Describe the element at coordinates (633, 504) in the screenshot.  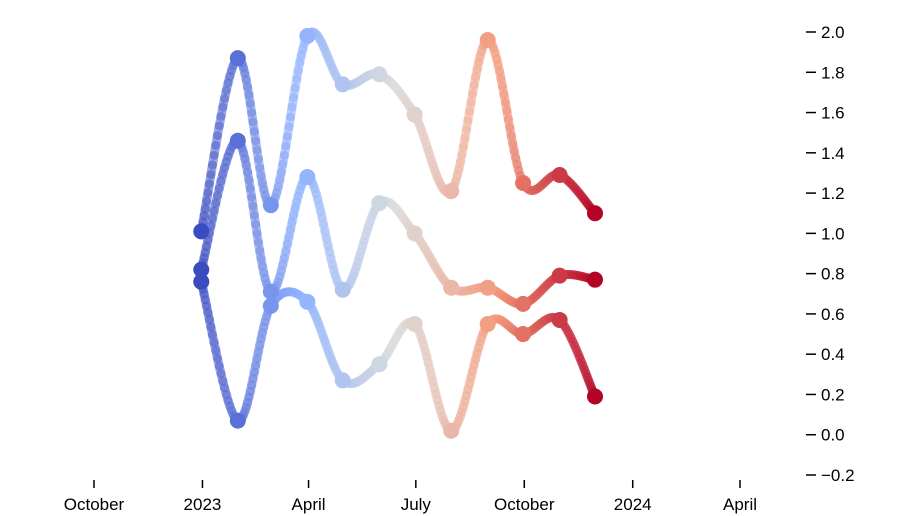
I see `x-tick-label: 2024` at that location.